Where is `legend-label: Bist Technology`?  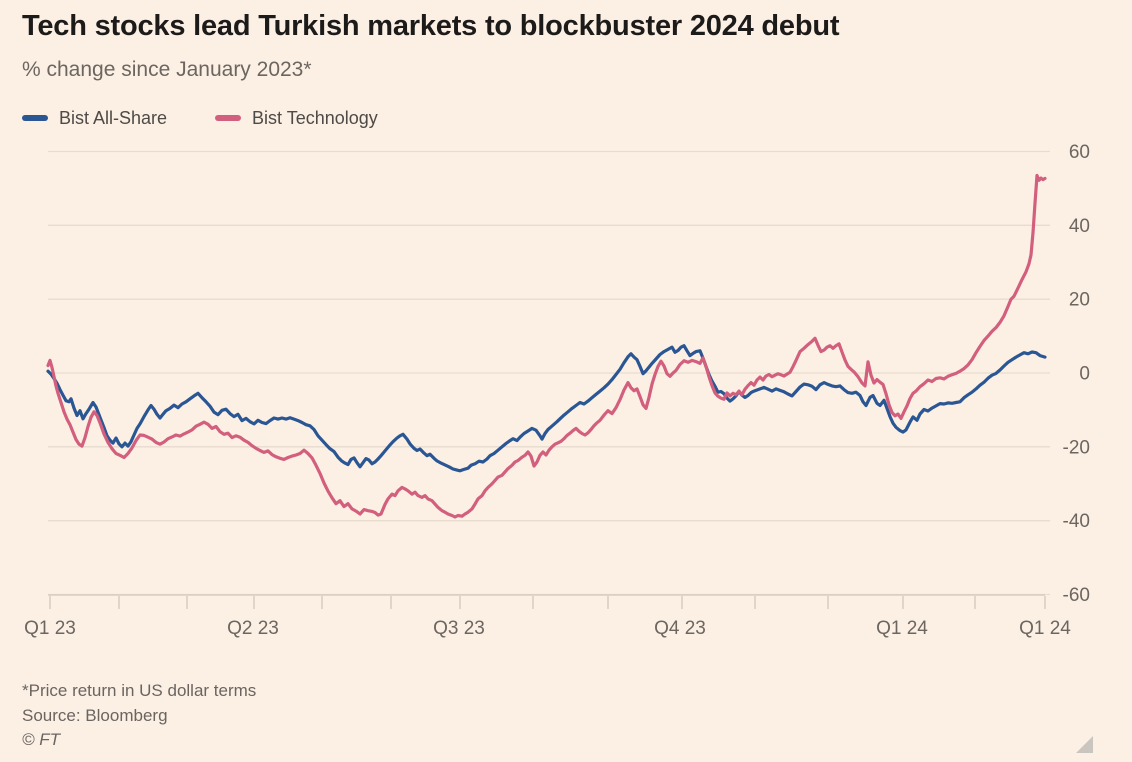 legend-label: Bist Technology is located at coordinates (315, 117).